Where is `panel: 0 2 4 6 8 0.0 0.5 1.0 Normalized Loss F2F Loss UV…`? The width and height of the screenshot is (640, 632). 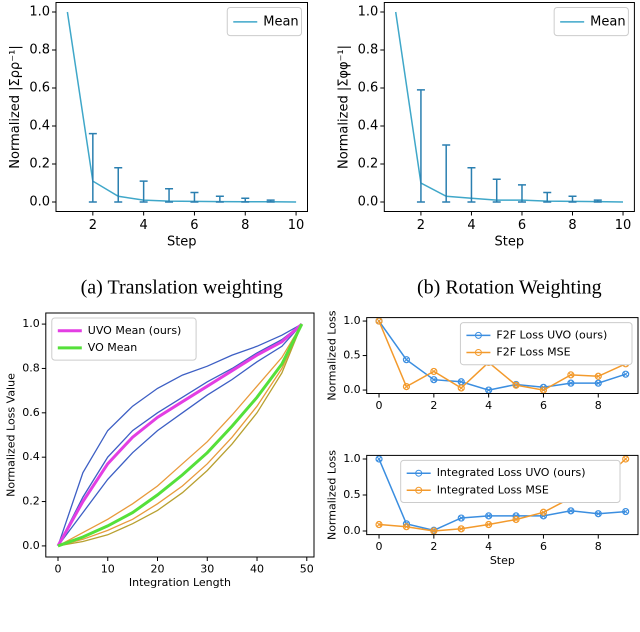 panel: 0 2 4 6 8 0.0 0.5 1.0 Normalized Loss F2F Loss UV… is located at coordinates (482, 361).